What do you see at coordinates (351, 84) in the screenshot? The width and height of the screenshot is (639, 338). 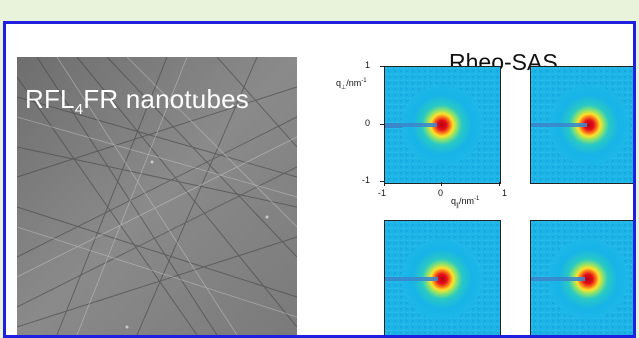 I see `y-axis-label: q⊥/nm-1` at bounding box center [351, 84].